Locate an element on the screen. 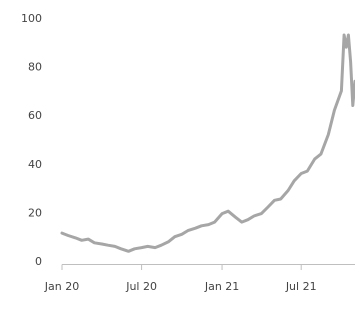 This screenshot has width=355, height=322. x-tick-label: Jan 20 is located at coordinates (61, 286).